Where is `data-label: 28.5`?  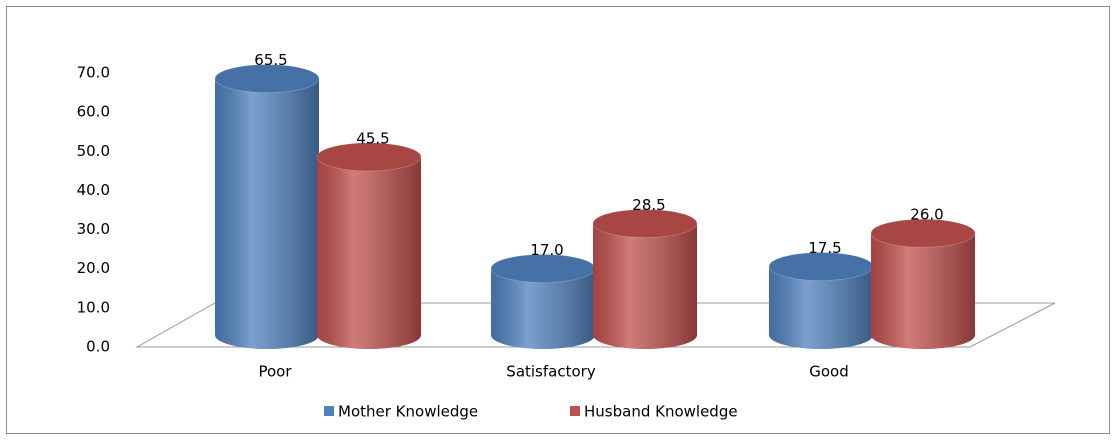 data-label: 28.5 is located at coordinates (648, 205).